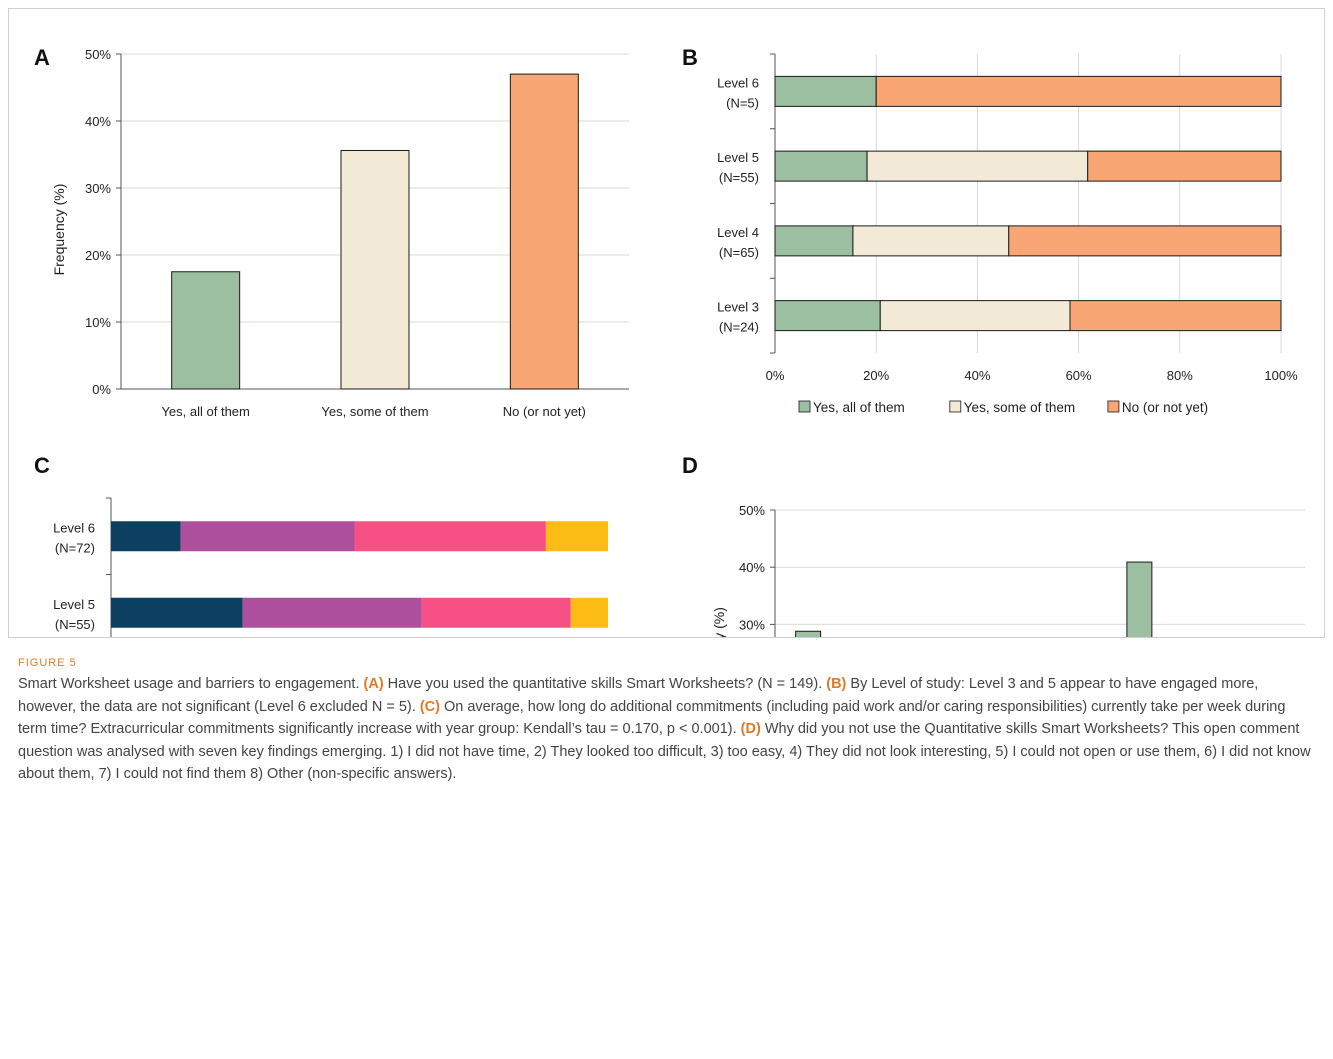  What do you see at coordinates (738, 307) in the screenshot?
I see `y-tick-label: Level 3` at bounding box center [738, 307].